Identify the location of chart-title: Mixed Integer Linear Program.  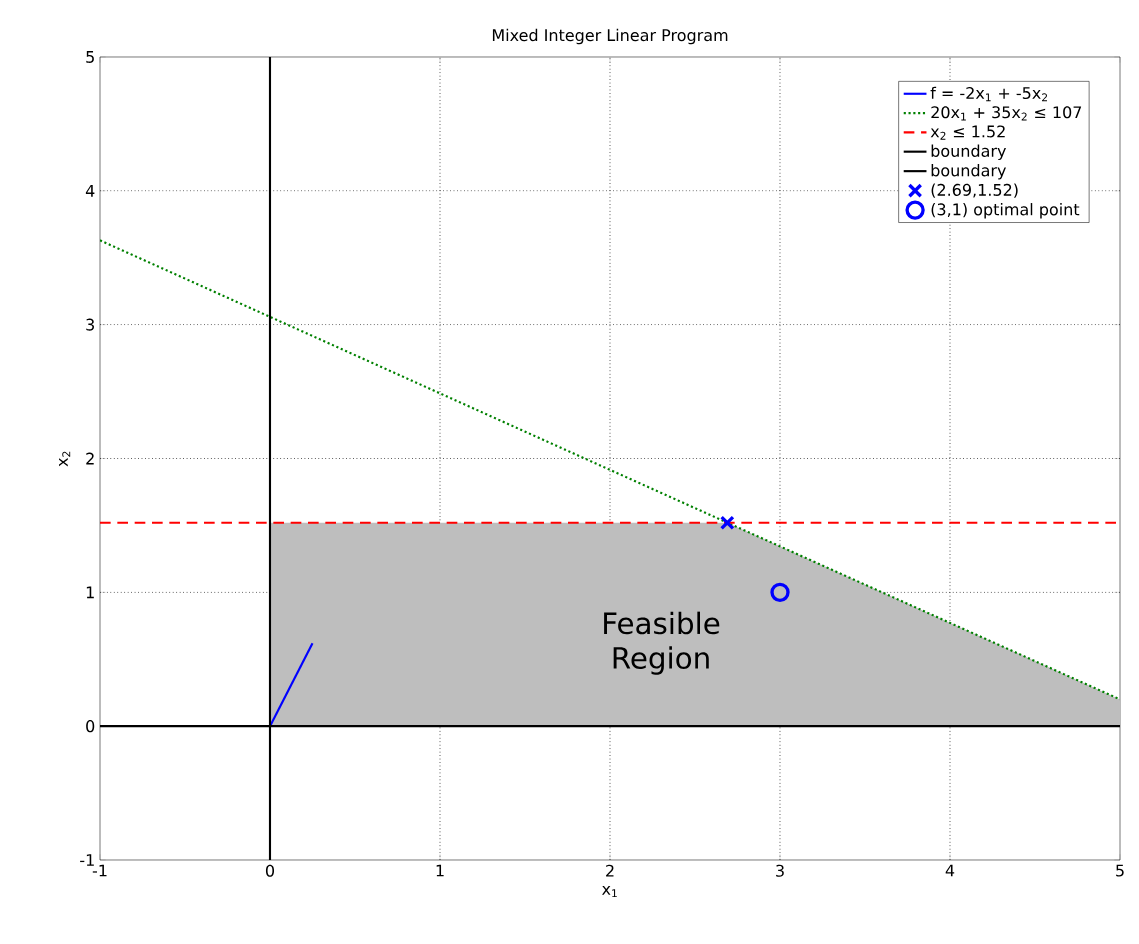
(610, 36).